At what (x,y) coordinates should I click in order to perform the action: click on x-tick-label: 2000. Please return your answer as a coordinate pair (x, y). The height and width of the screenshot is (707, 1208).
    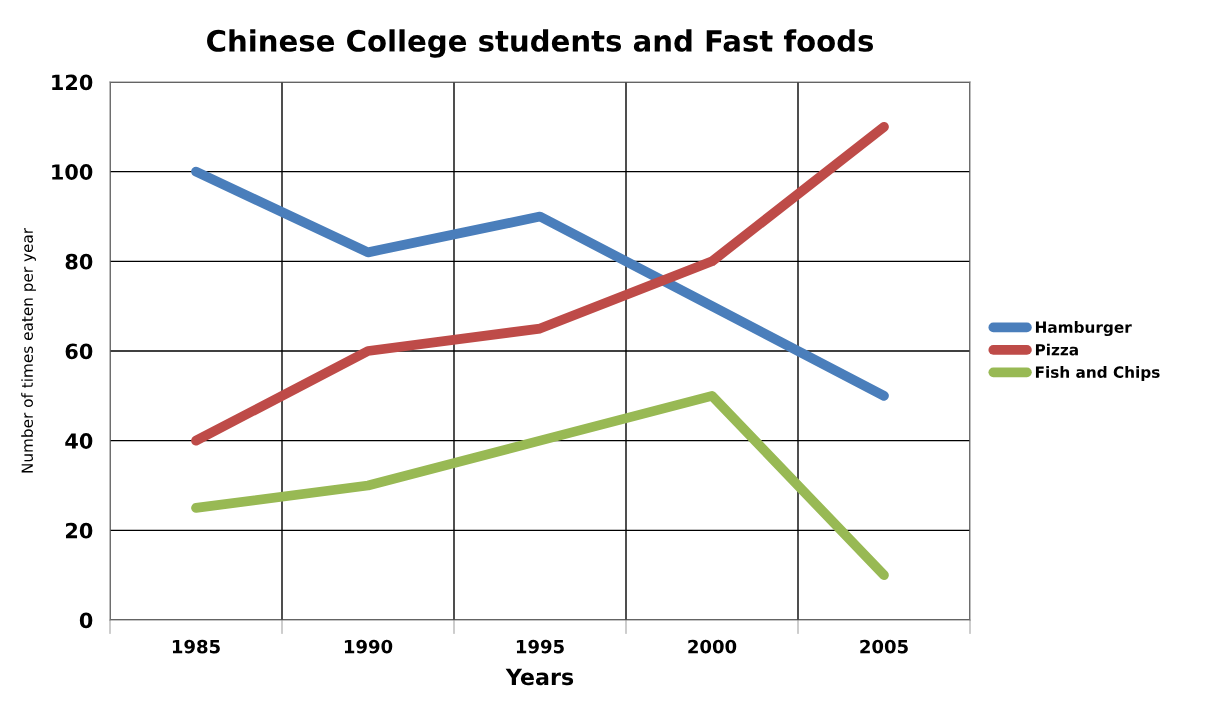
    Looking at the image, I should click on (712, 646).